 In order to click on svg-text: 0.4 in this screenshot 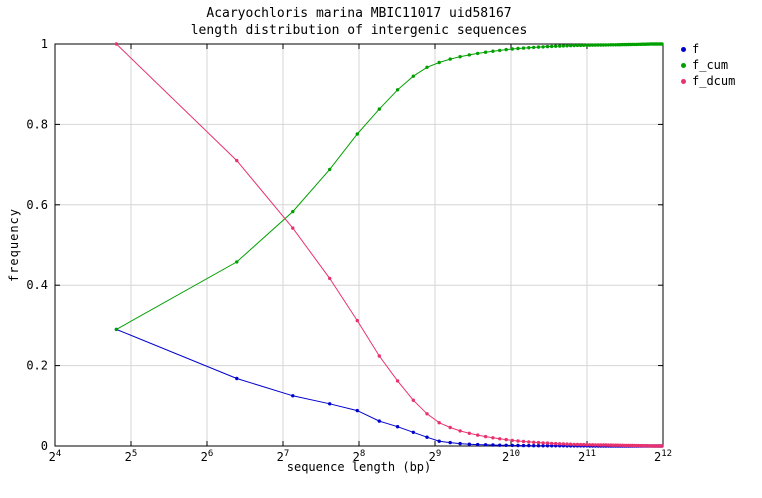, I will do `click(37, 285)`.